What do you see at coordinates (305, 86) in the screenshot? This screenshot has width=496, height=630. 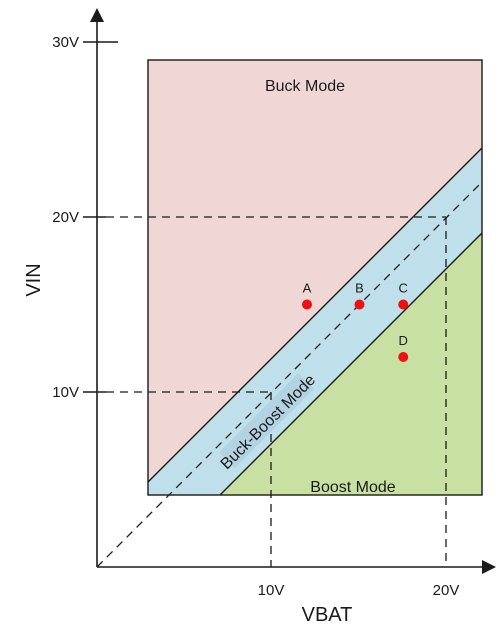 I see `buck-mode-label: Buck Mode` at bounding box center [305, 86].